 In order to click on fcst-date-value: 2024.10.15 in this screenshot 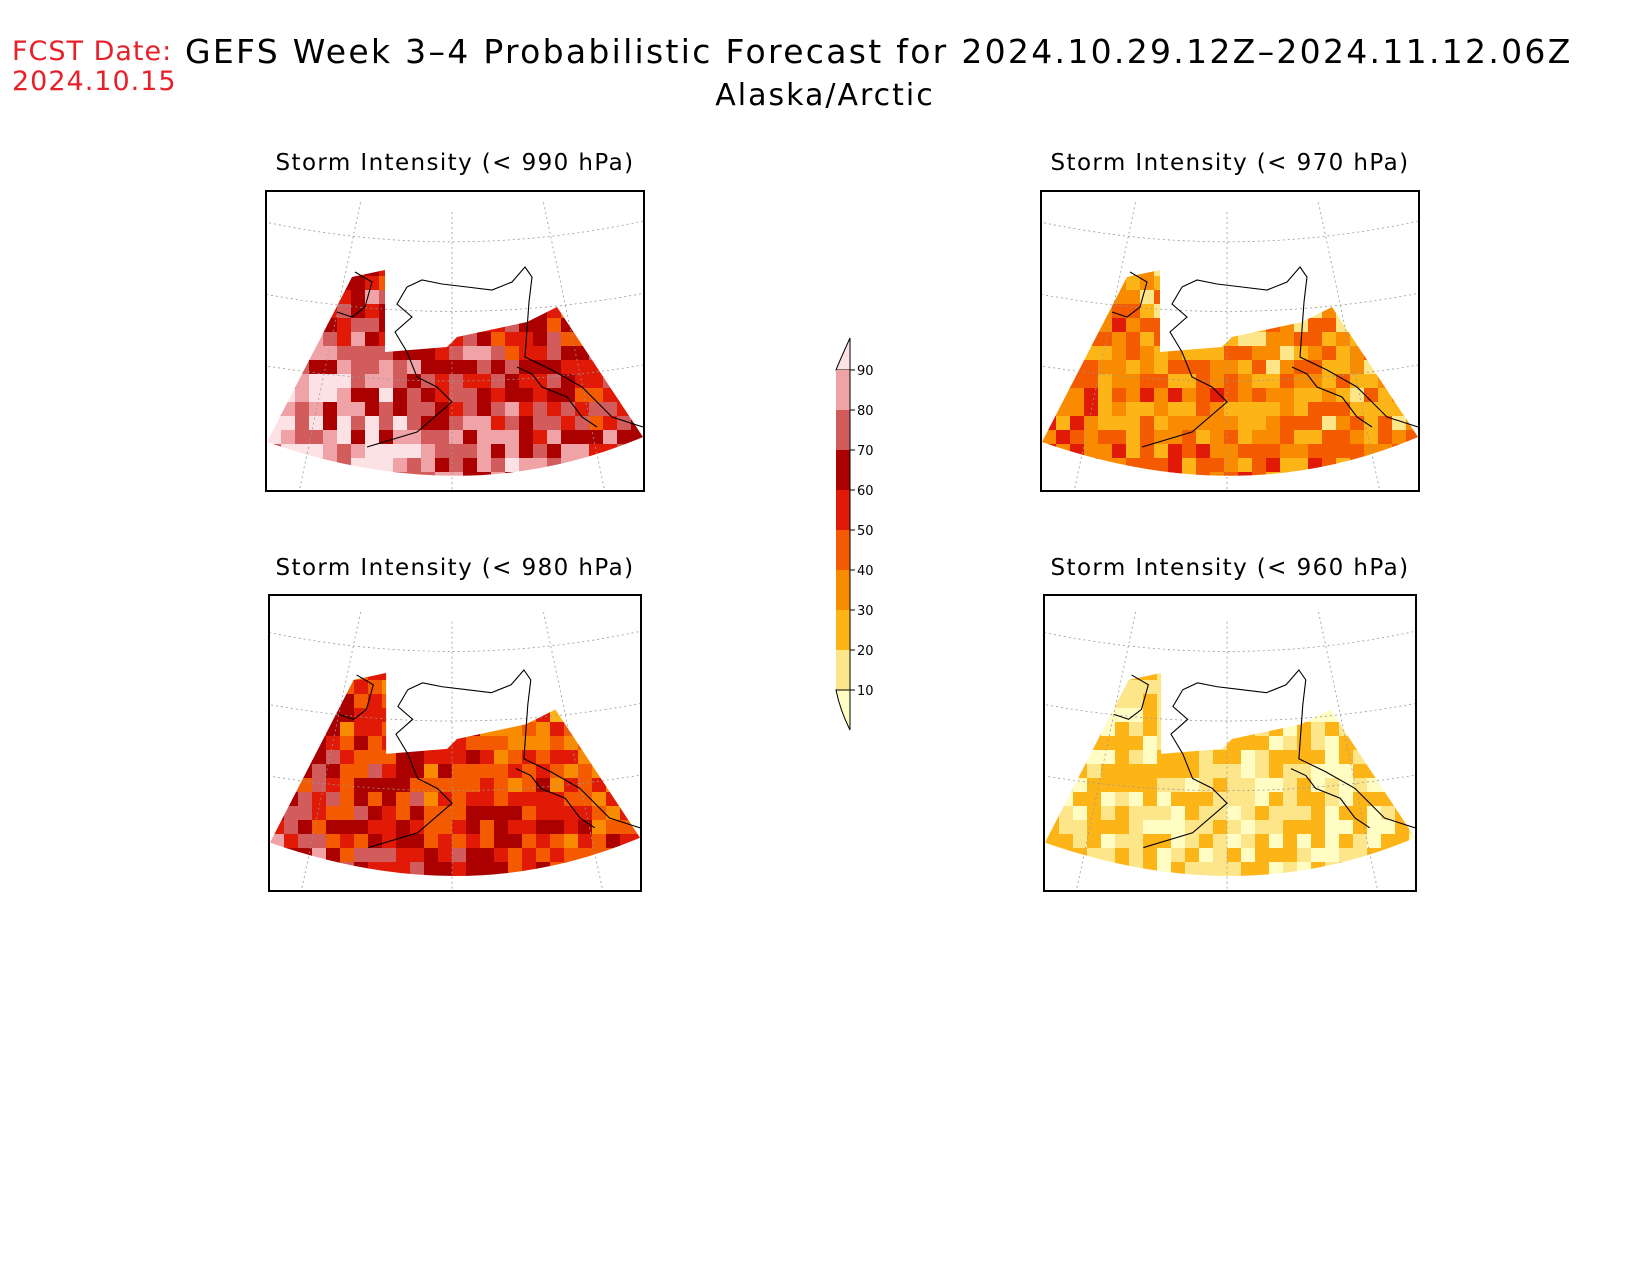, I will do `click(94, 81)`.